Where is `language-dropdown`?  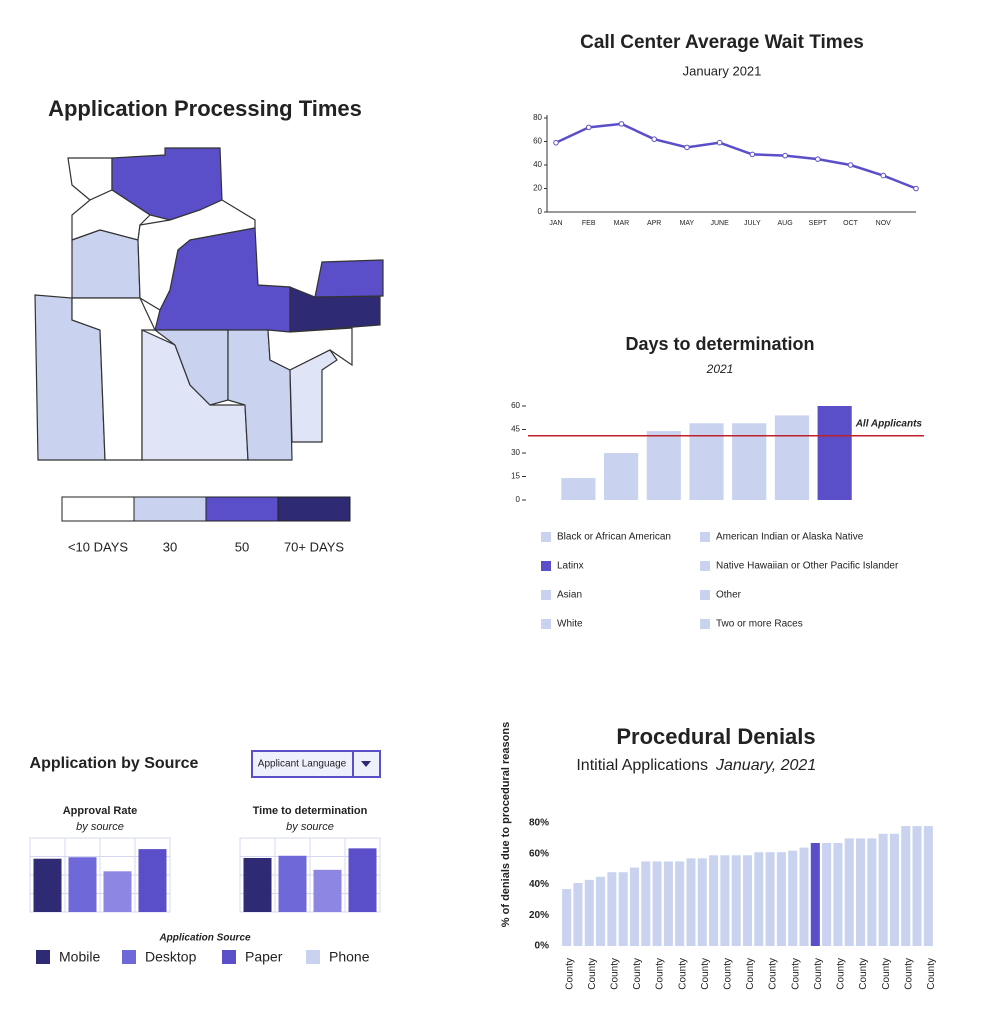 language-dropdown is located at coordinates (316, 764).